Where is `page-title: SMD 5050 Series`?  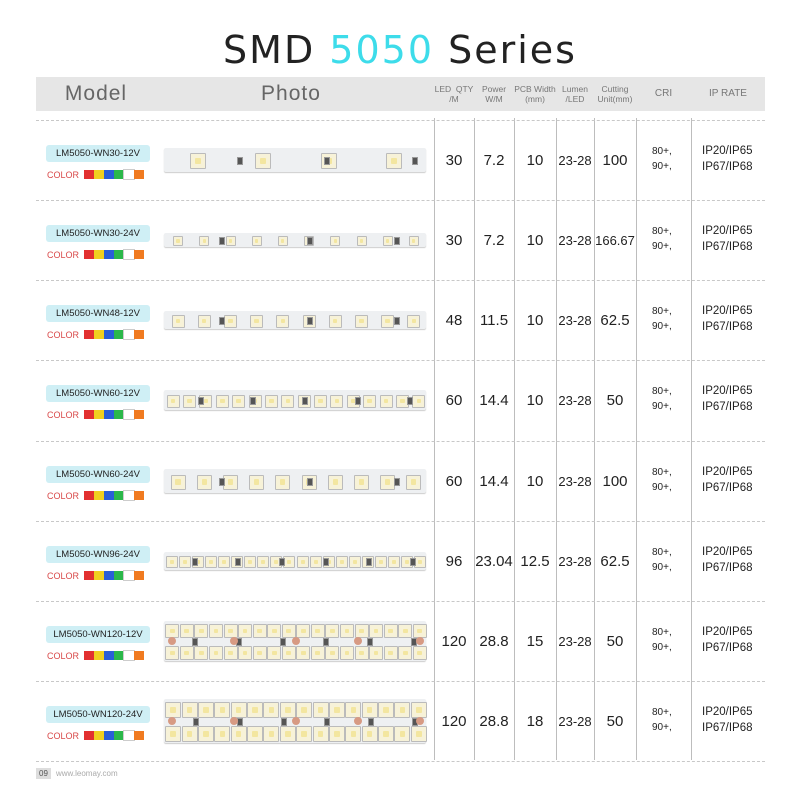
page-title: SMD 5050 Series is located at coordinates (400, 50).